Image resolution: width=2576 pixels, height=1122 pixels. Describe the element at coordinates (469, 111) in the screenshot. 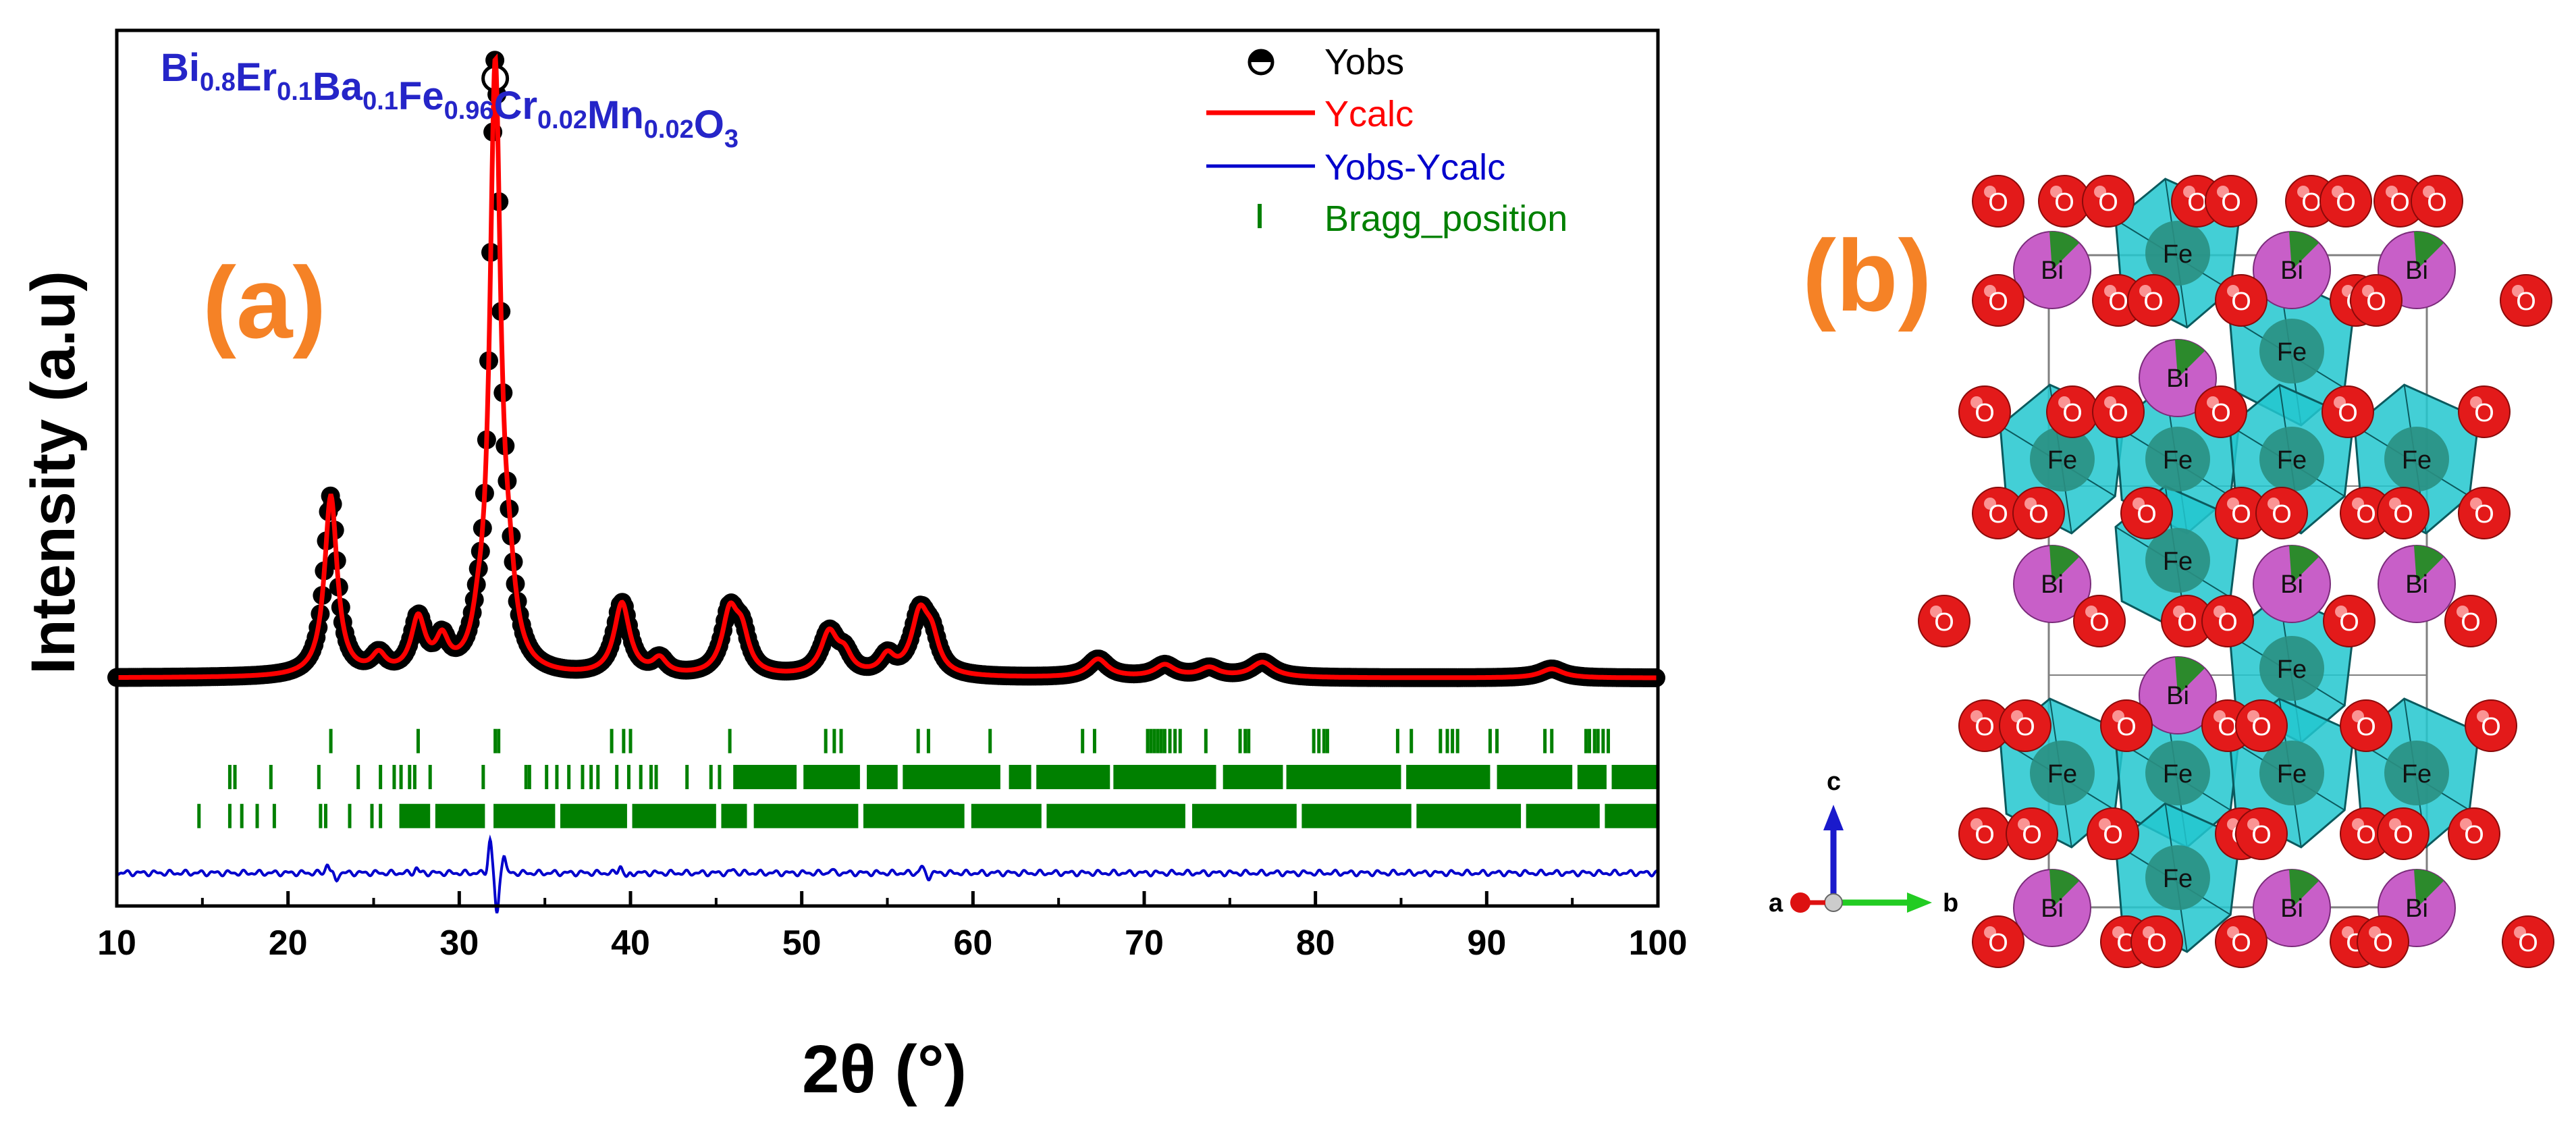

I see `formula-subscript: 0.96` at that location.